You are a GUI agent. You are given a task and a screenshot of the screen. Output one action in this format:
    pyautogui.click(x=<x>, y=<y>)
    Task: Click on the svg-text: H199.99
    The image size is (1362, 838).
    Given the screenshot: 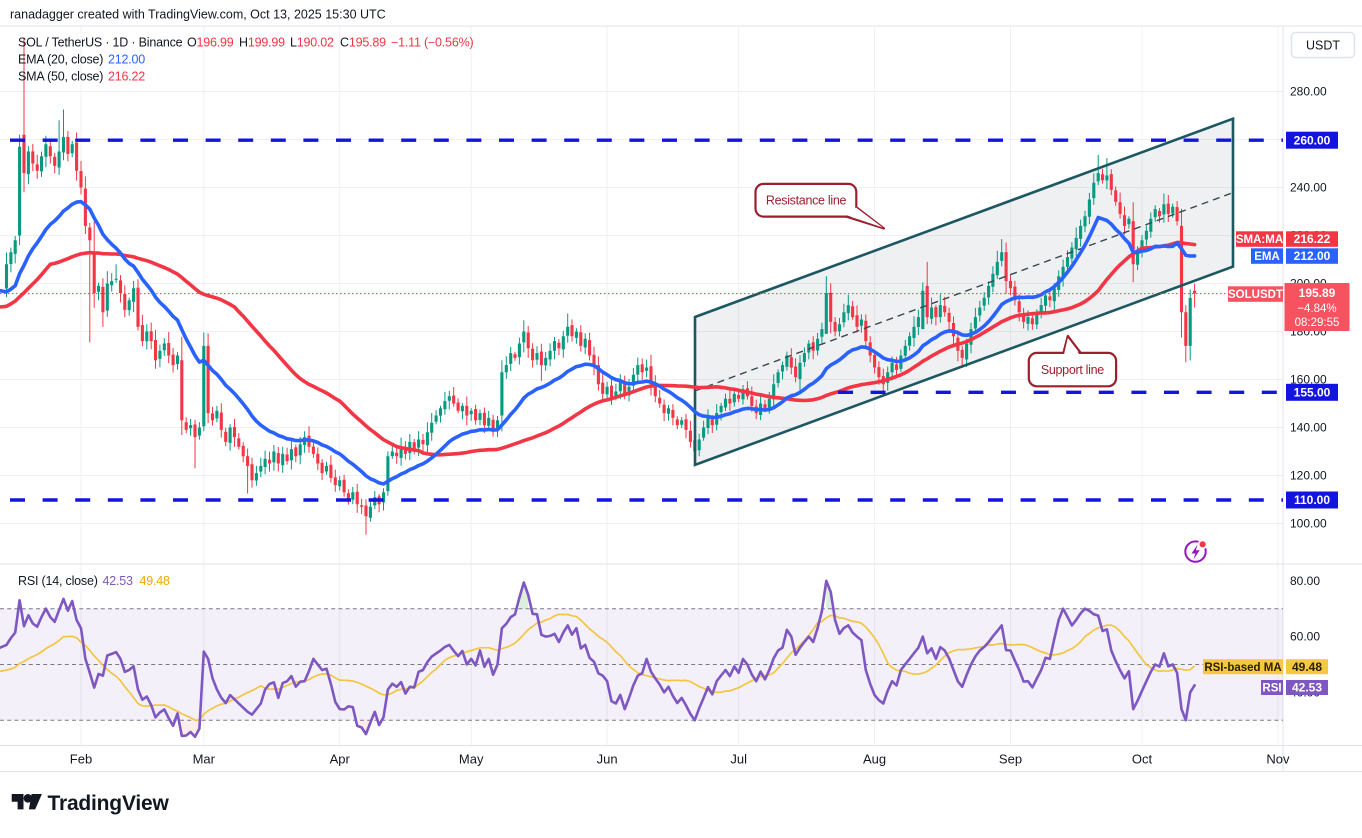 What is the action you would take?
    pyautogui.click(x=262, y=43)
    